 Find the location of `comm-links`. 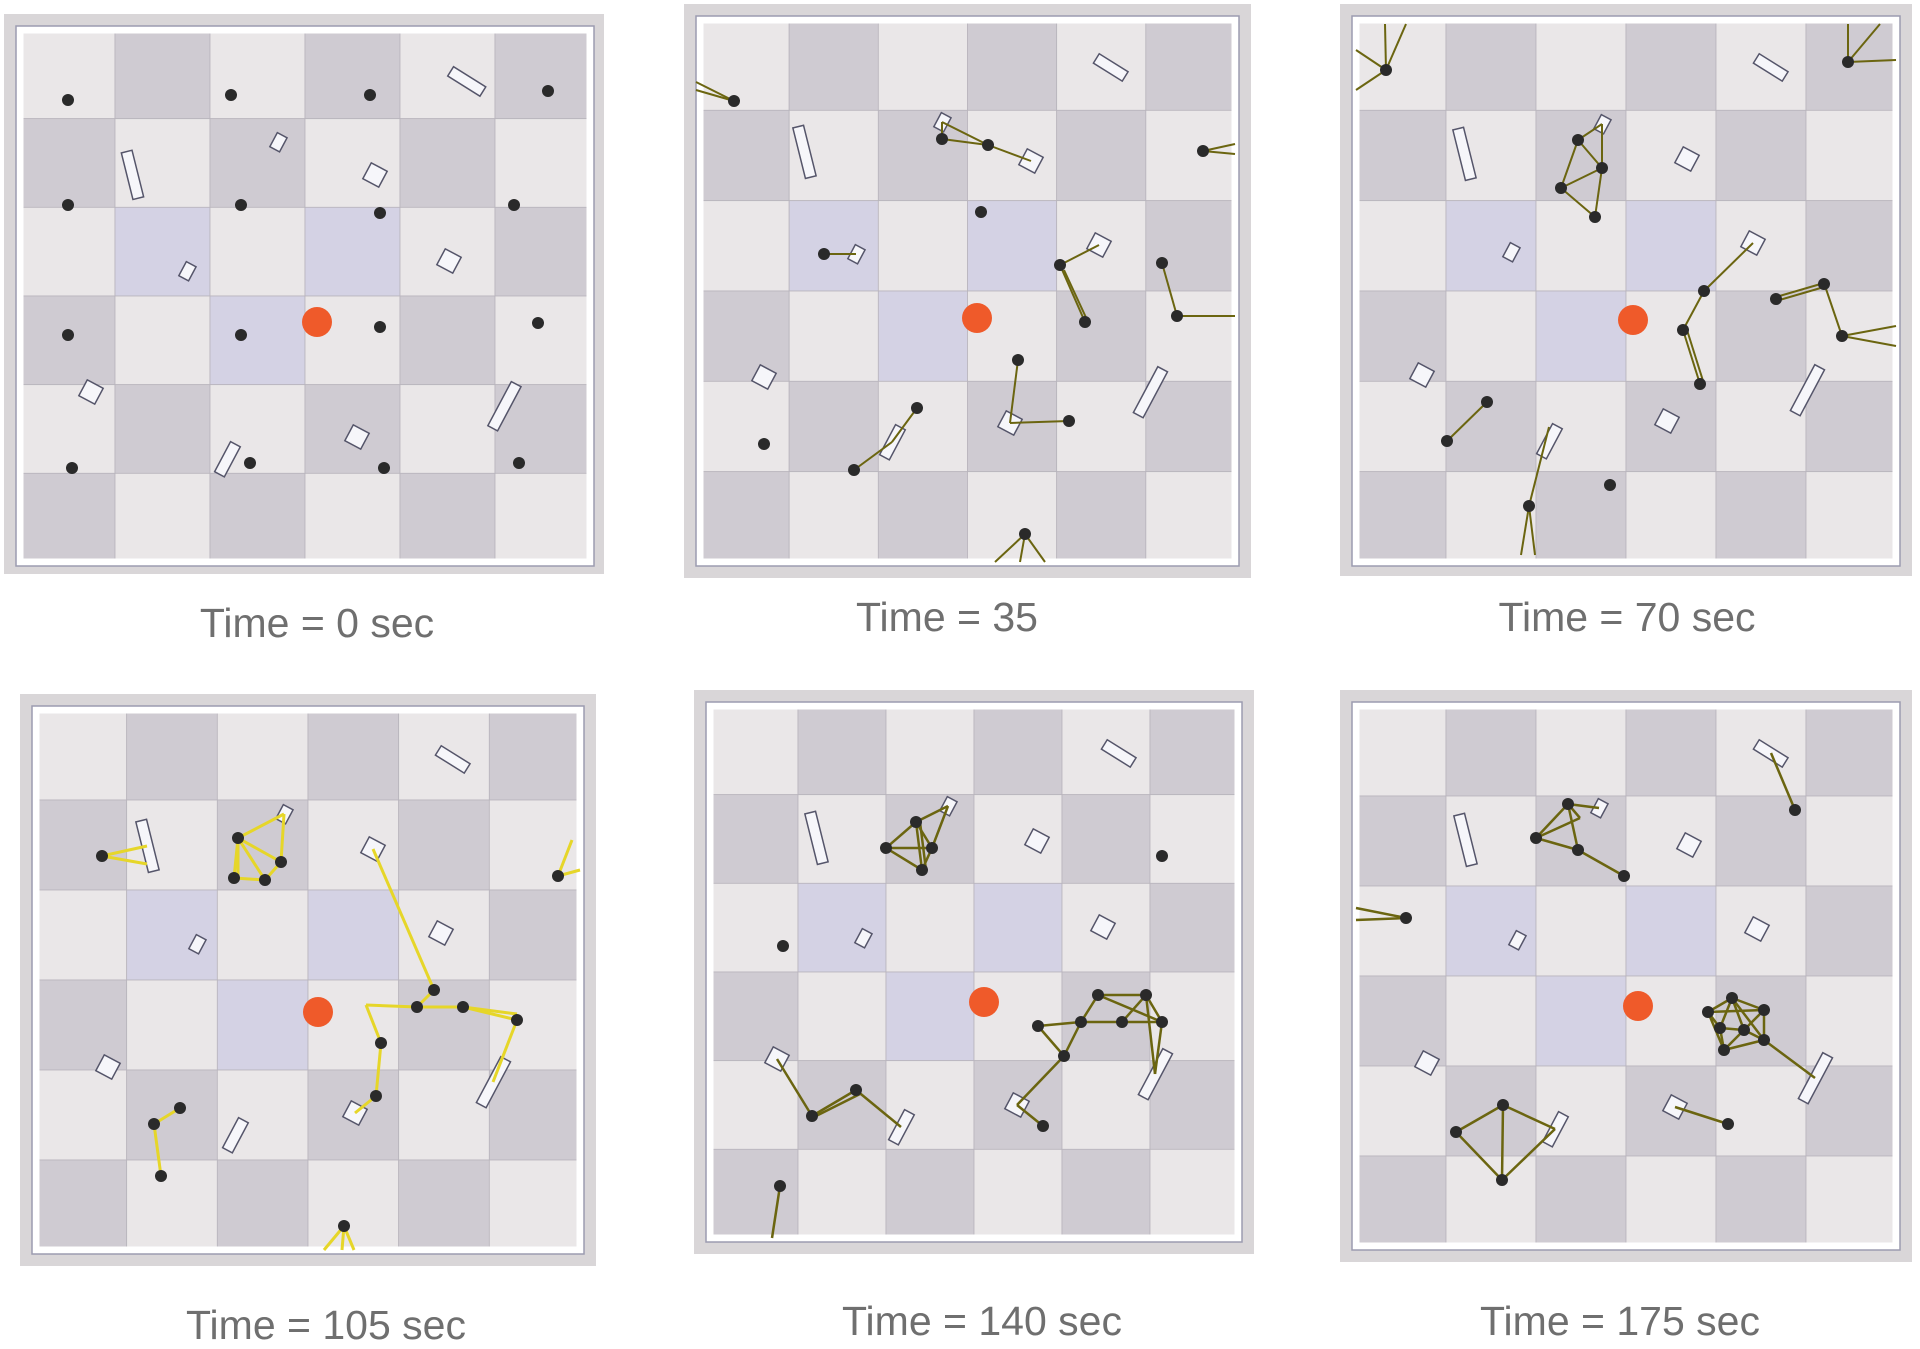

comm-links is located at coordinates (1626, 289).